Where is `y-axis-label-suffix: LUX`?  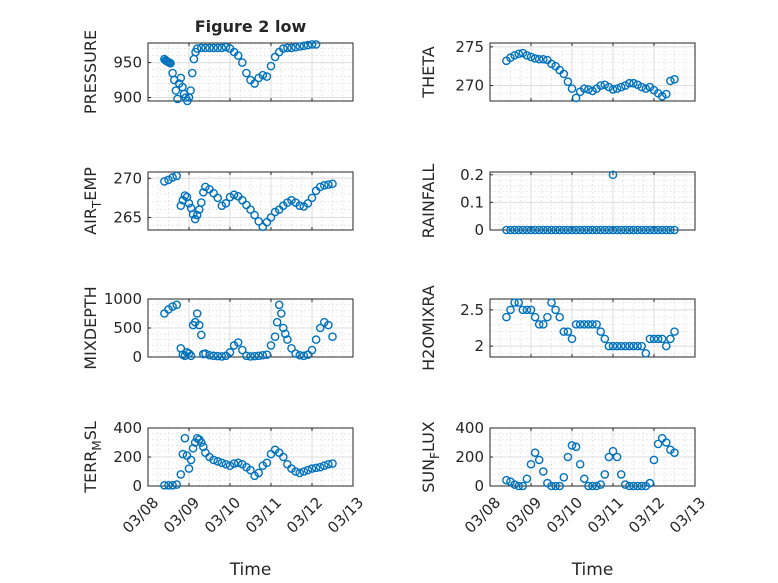
y-axis-label-suffix: LUX is located at coordinates (428, 436).